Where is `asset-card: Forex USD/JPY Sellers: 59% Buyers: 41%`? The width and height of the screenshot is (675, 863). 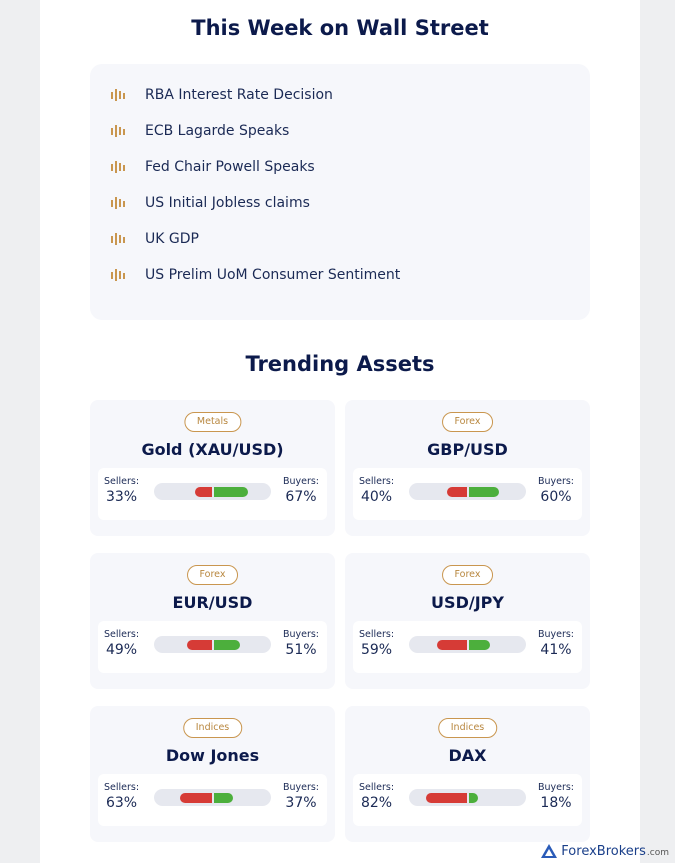
asset-card: Forex USD/JPY Sellers: 59% Buyers: 41% is located at coordinates (467, 621).